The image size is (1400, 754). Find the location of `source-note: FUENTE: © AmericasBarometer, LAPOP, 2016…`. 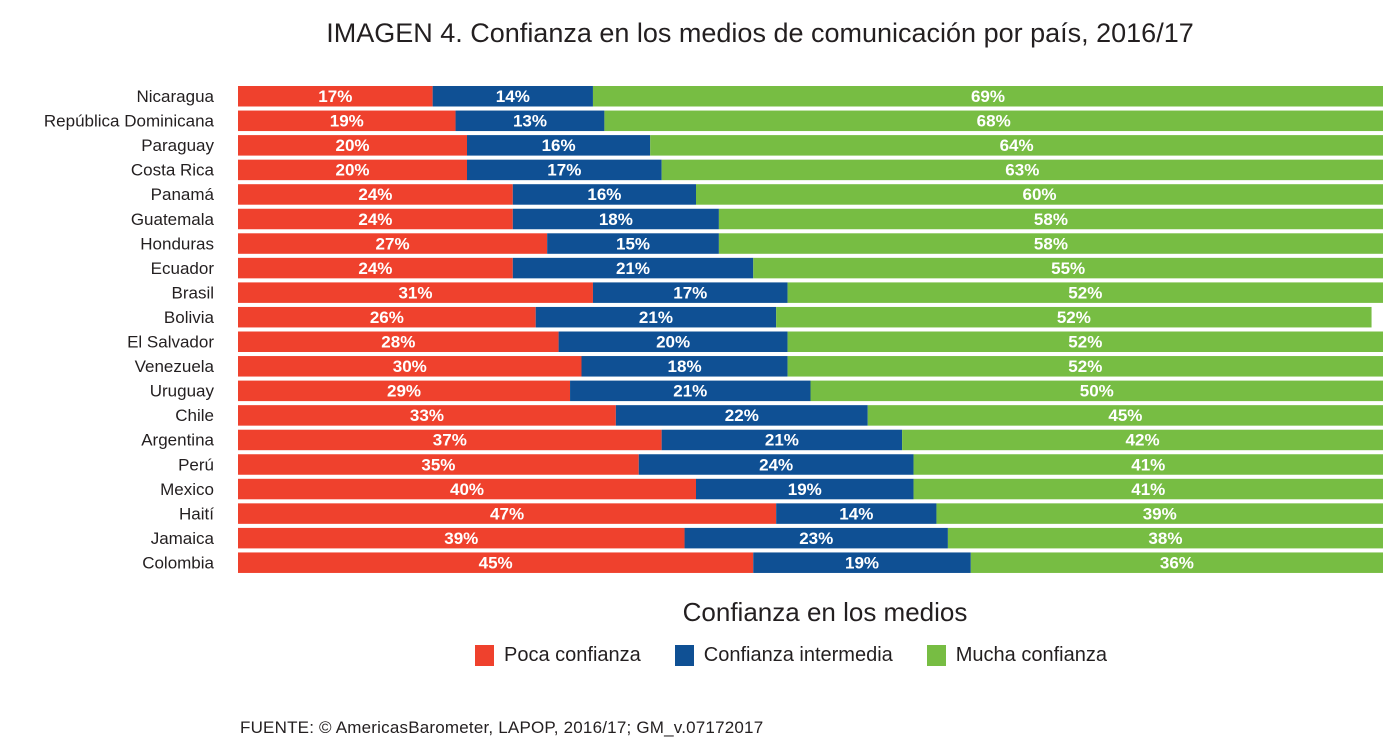

source-note: FUENTE: © AmericasBarometer, LAPOP, 2016… is located at coordinates (502, 727).